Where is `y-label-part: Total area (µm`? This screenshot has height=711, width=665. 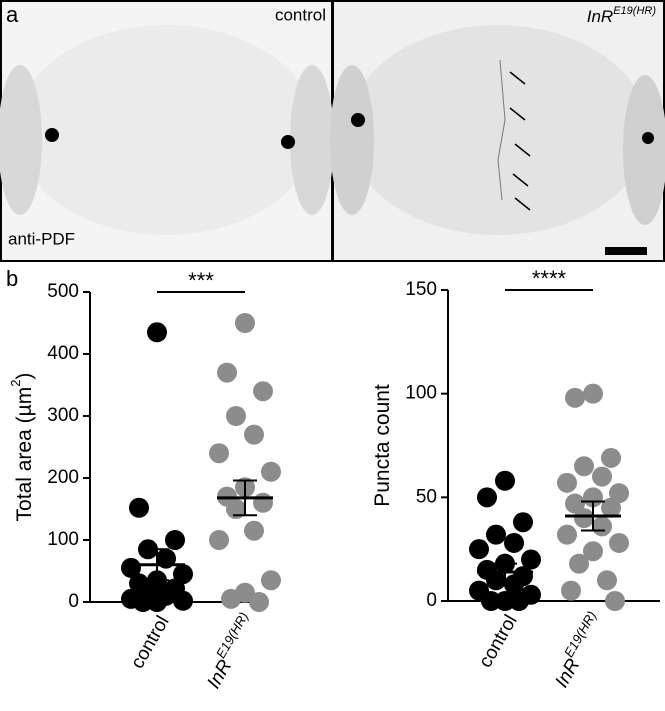 y-label-part: Total area (µm is located at coordinates (24, 454).